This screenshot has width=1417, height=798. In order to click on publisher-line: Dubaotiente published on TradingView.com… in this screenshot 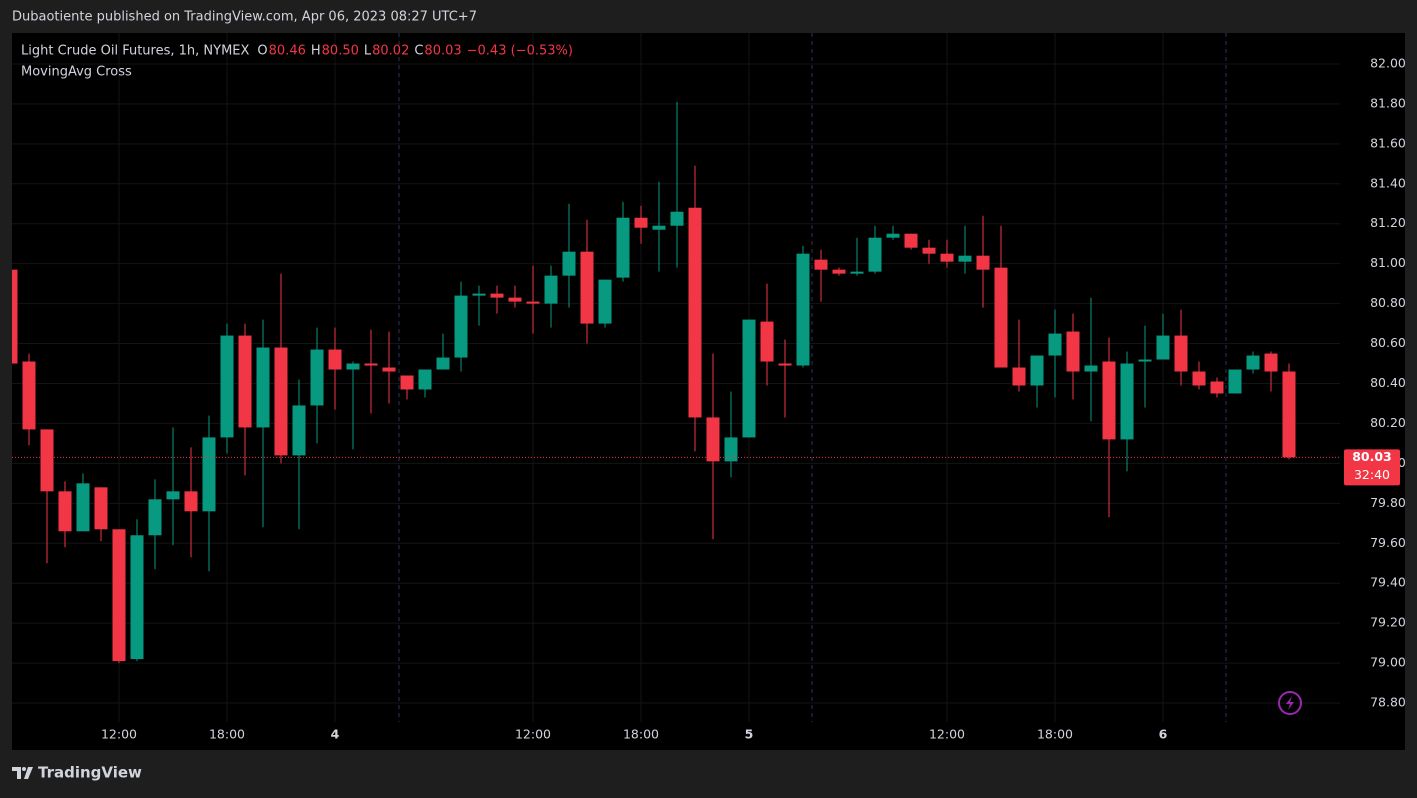, I will do `click(244, 17)`.